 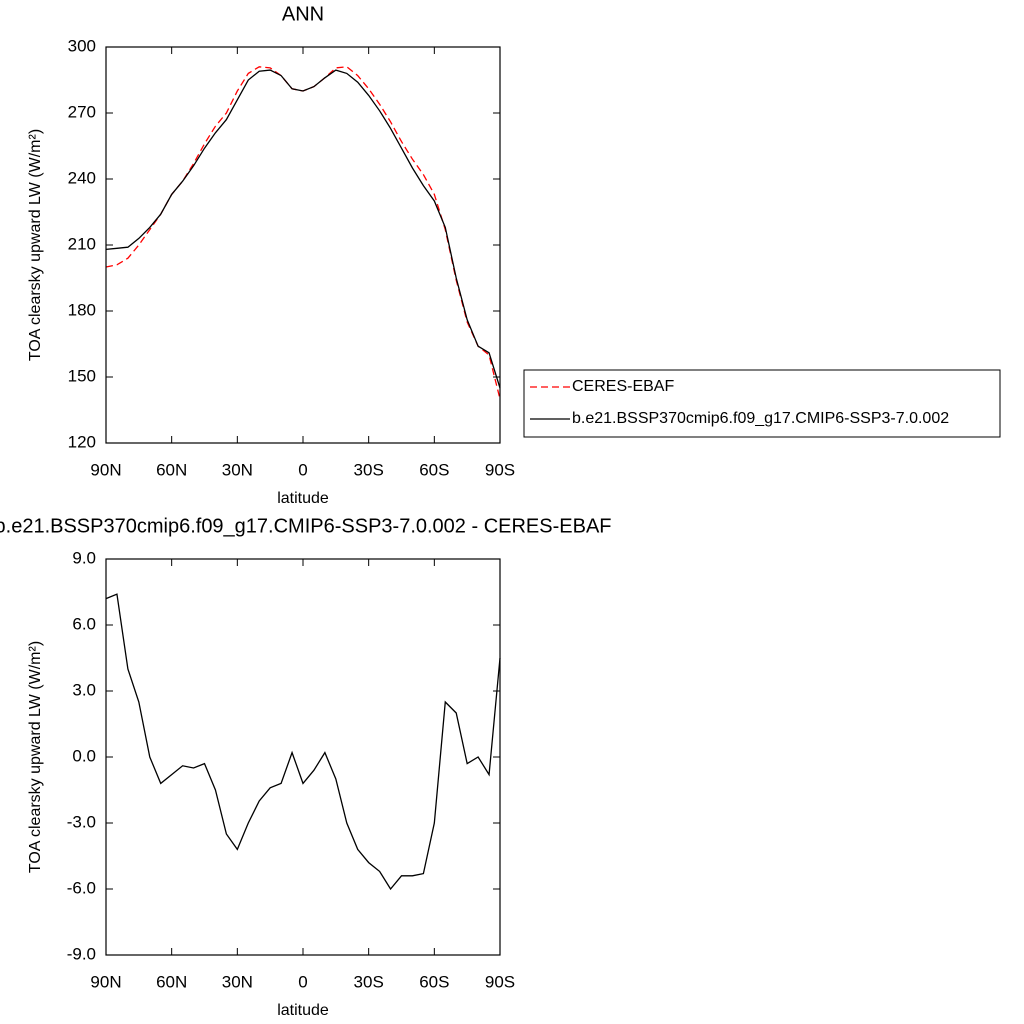 I want to click on y-tick-label: 3.0, so click(x=84, y=689).